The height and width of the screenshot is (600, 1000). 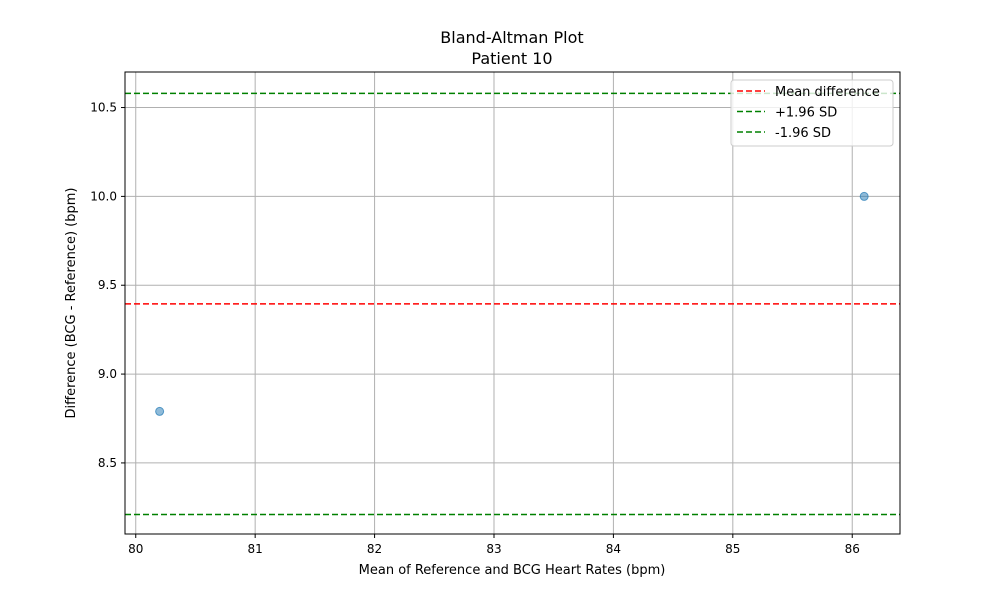 What do you see at coordinates (103, 196) in the screenshot?
I see `y-tick-label: 10.0` at bounding box center [103, 196].